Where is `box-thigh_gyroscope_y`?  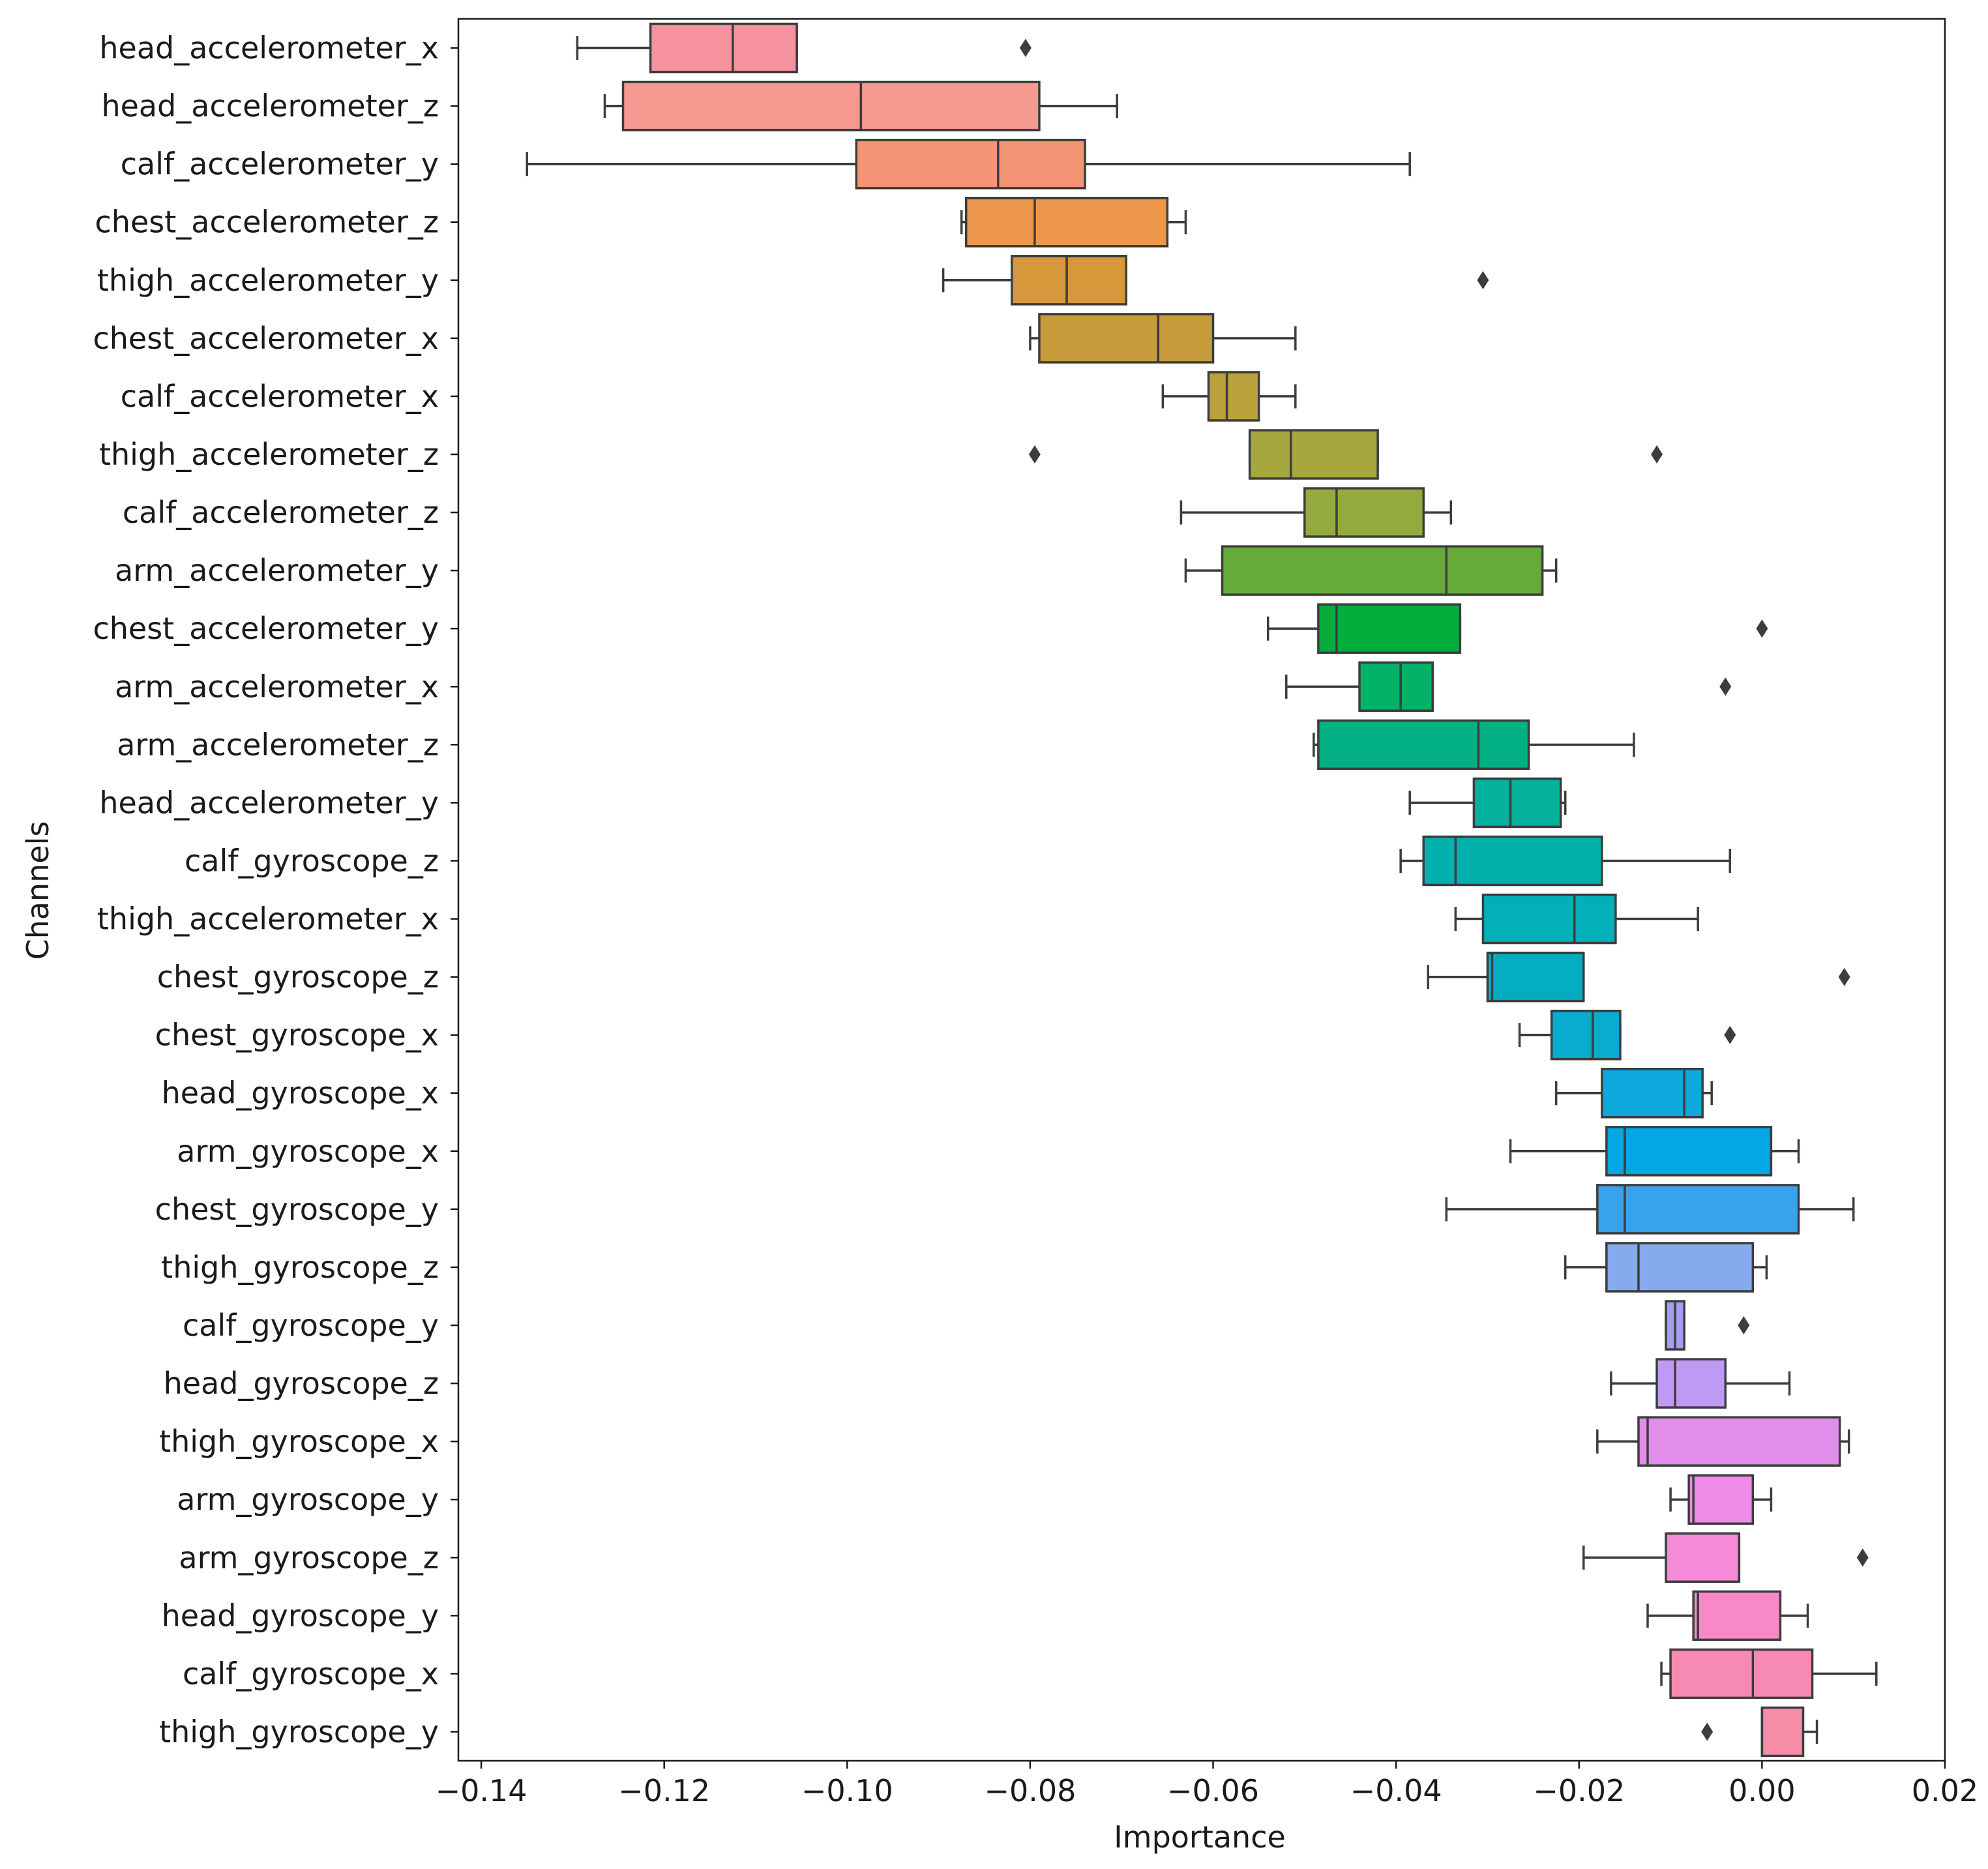 box-thigh_gyroscope_y is located at coordinates (1789, 1732).